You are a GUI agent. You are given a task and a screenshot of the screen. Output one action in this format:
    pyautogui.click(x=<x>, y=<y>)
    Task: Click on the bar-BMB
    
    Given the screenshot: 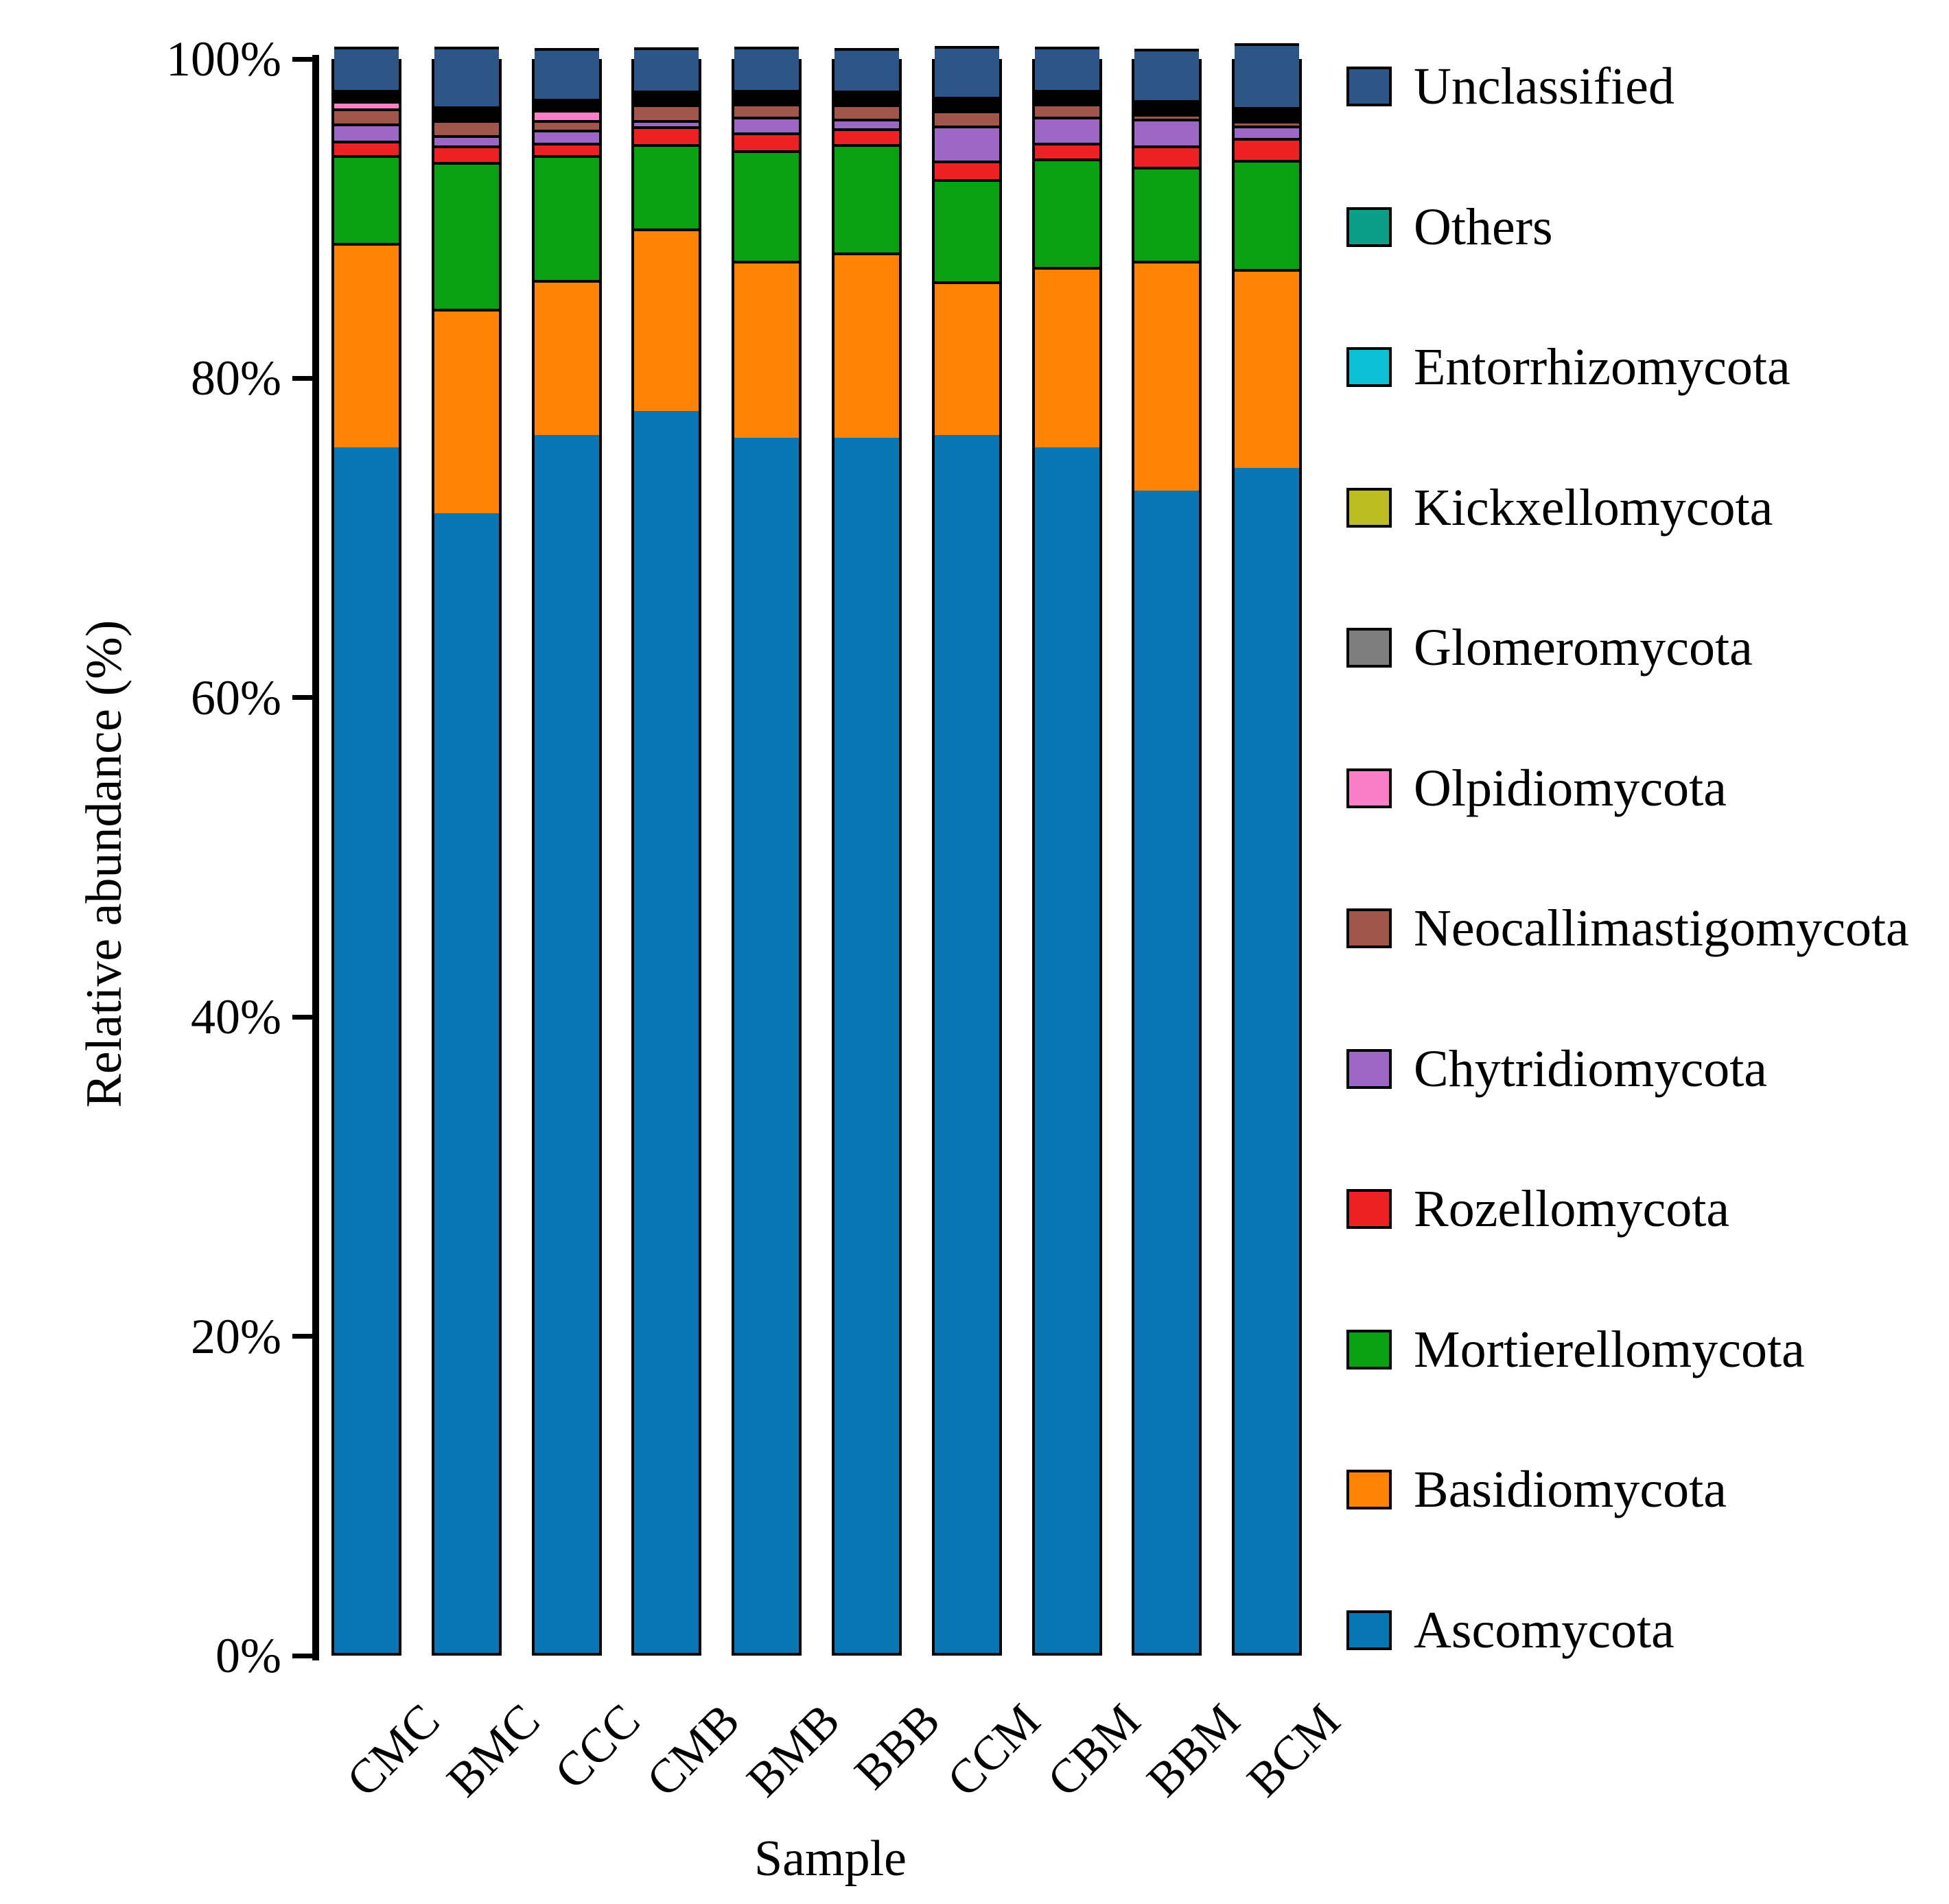 What is the action you would take?
    pyautogui.click(x=767, y=851)
    